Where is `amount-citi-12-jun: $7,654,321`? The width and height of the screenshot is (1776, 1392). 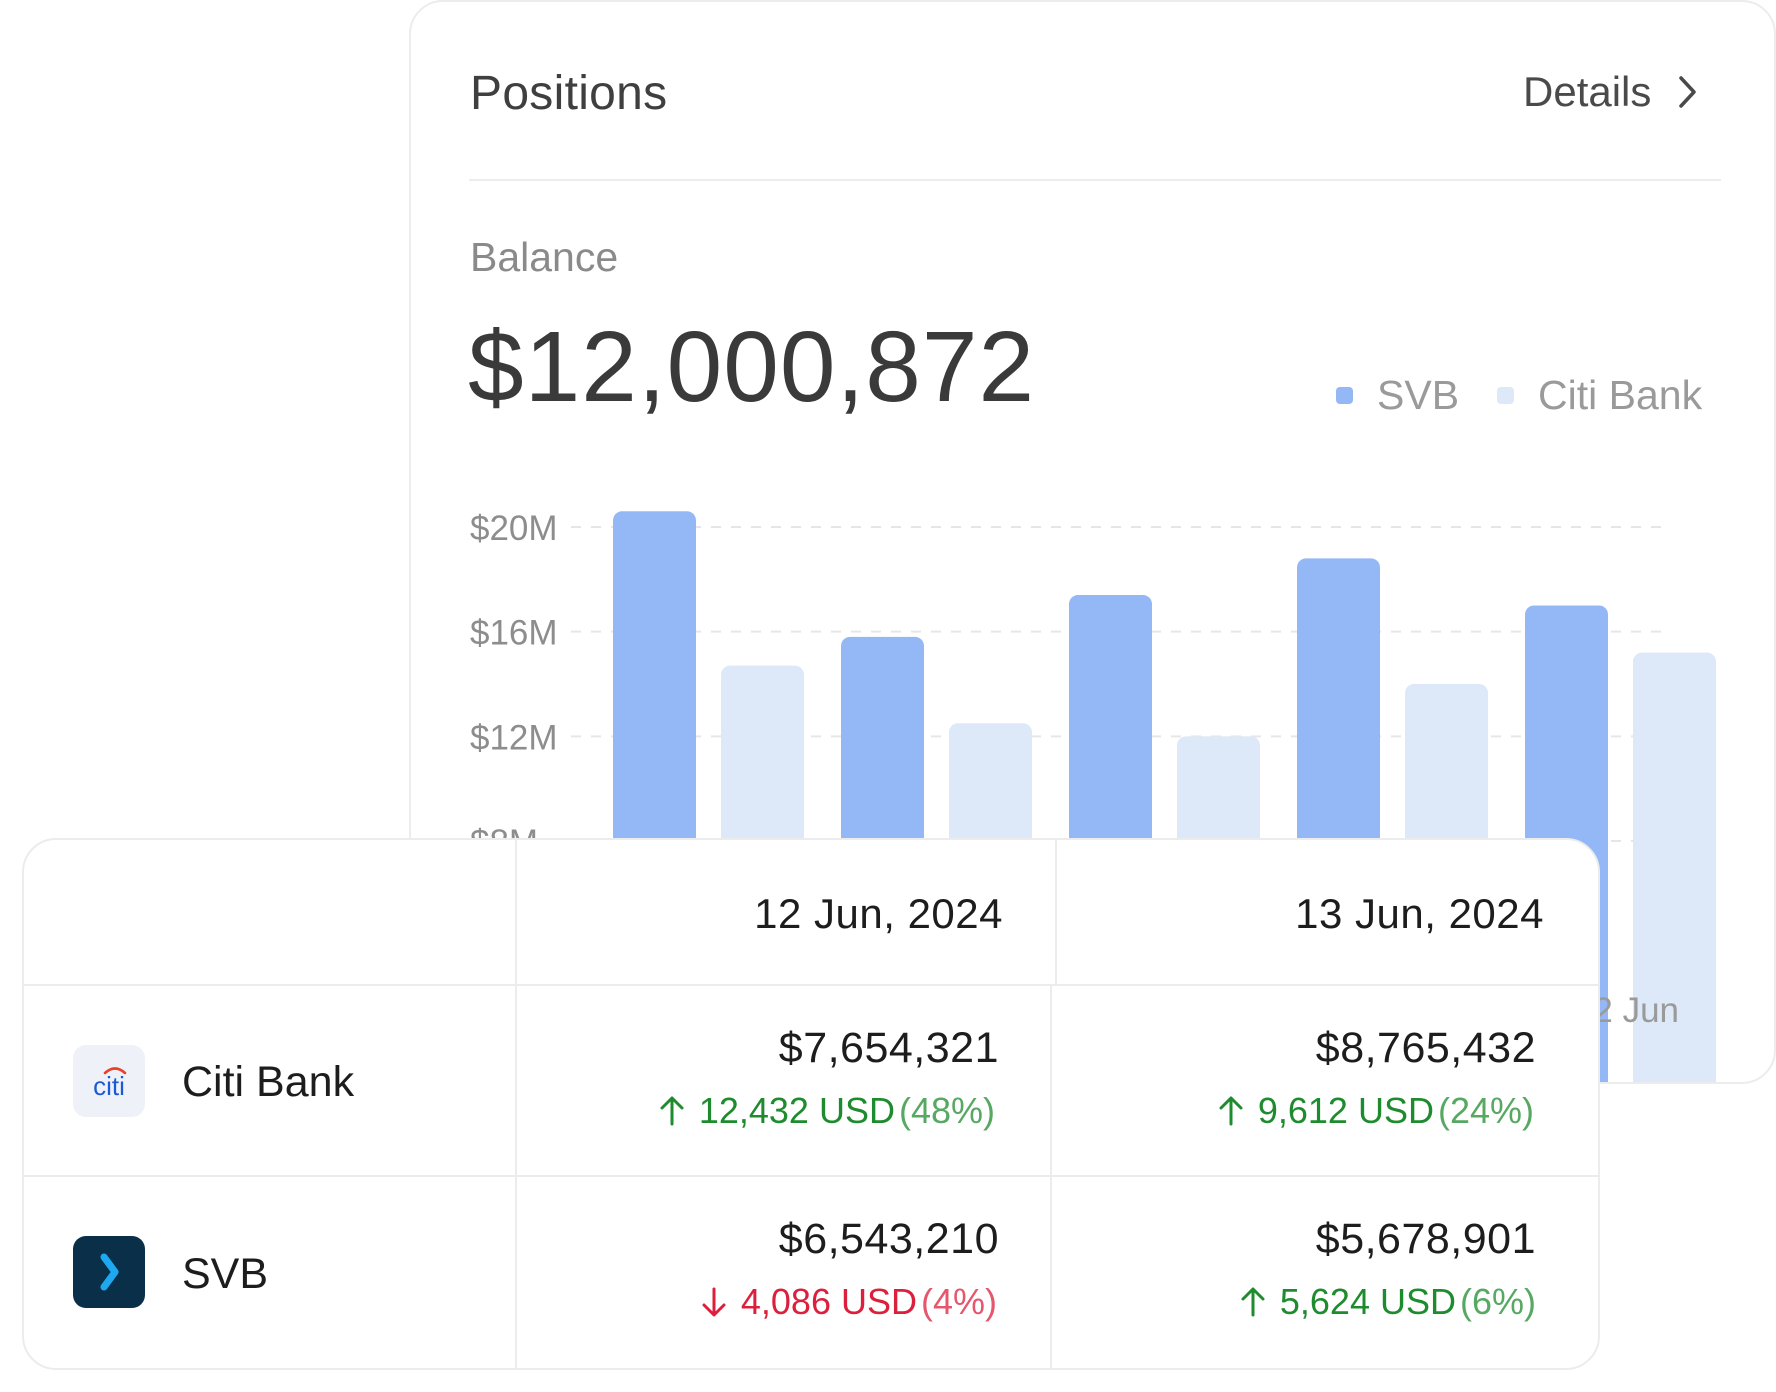 amount-citi-12-jun: $7,654,321 is located at coordinates (888, 1048).